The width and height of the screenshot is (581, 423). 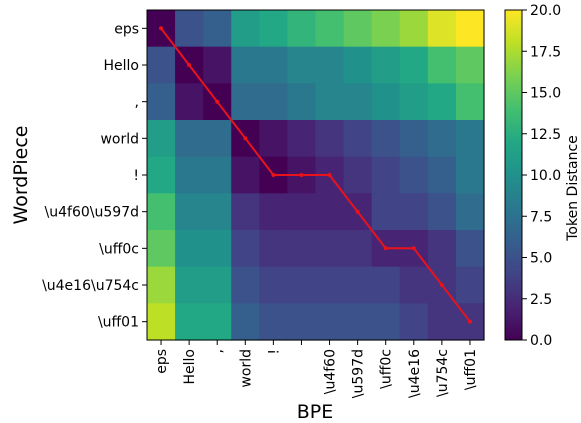 I want to click on y-axis-label: WordPiece, so click(x=21, y=175).